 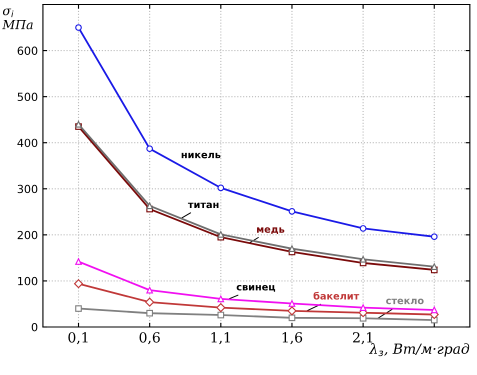 I want to click on series-label: титан, so click(x=203, y=205).